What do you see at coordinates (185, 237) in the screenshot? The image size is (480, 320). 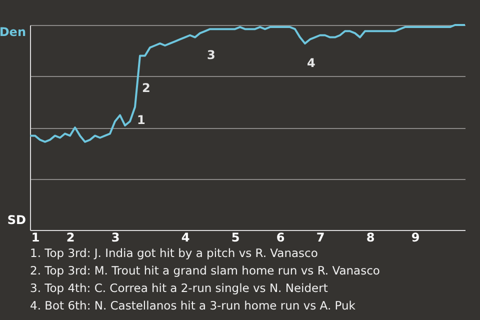 I see `x-tick-label: 4` at bounding box center [185, 237].